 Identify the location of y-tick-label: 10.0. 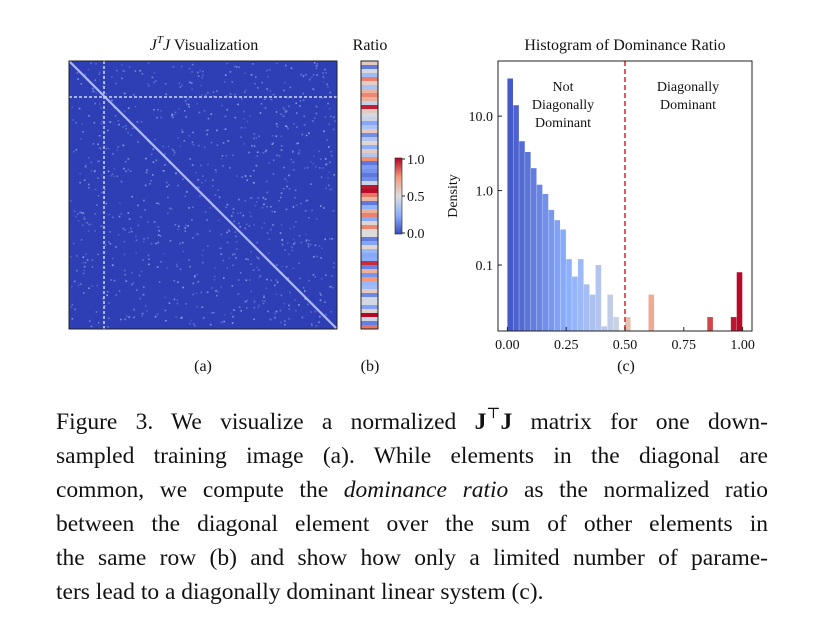
(481, 117).